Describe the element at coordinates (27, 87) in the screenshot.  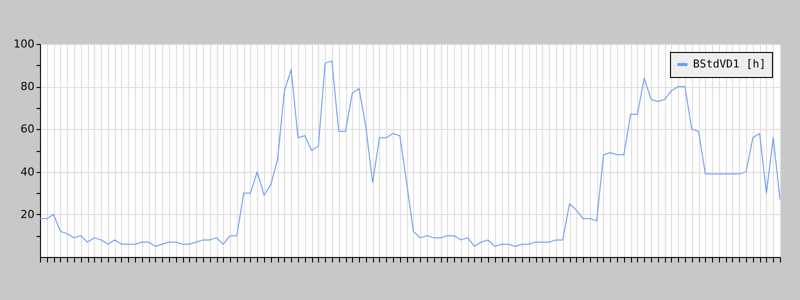
I see `y-tick-label: 80` at that location.